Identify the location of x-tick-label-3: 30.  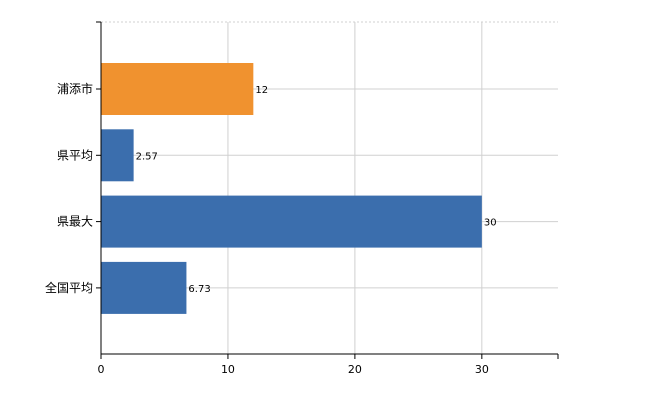
(482, 369).